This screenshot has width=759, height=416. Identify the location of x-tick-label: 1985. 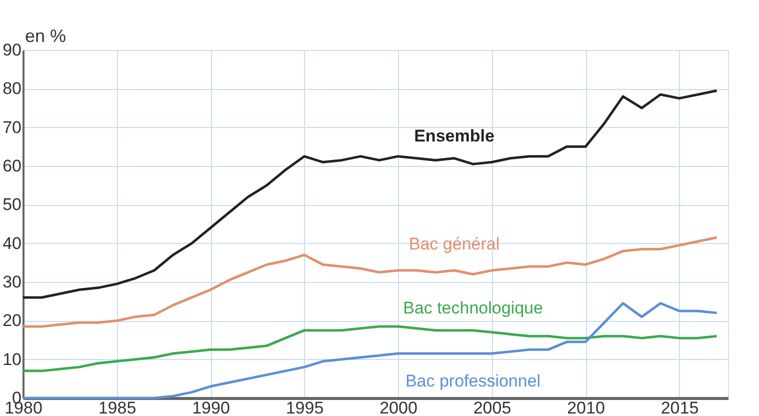
(117, 407).